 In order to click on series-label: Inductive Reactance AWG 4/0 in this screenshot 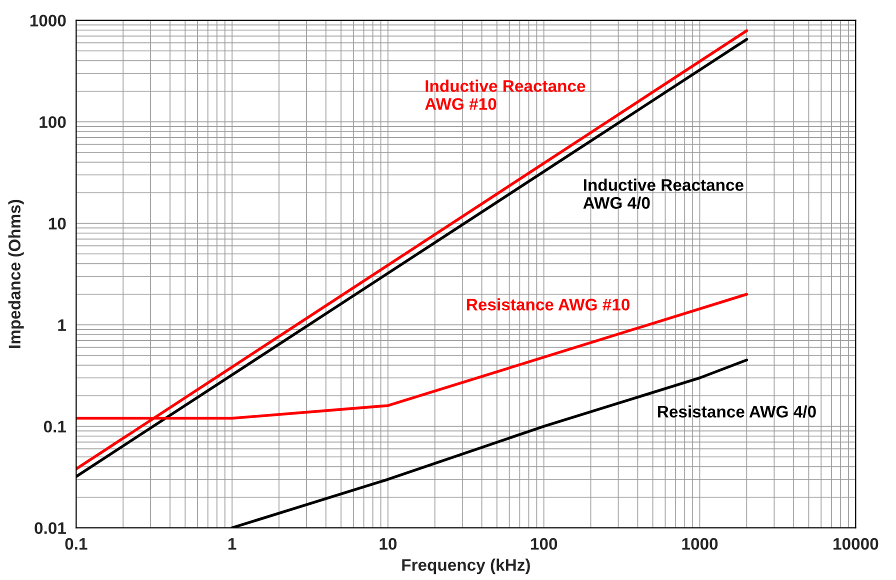, I will do `click(663, 194)`.